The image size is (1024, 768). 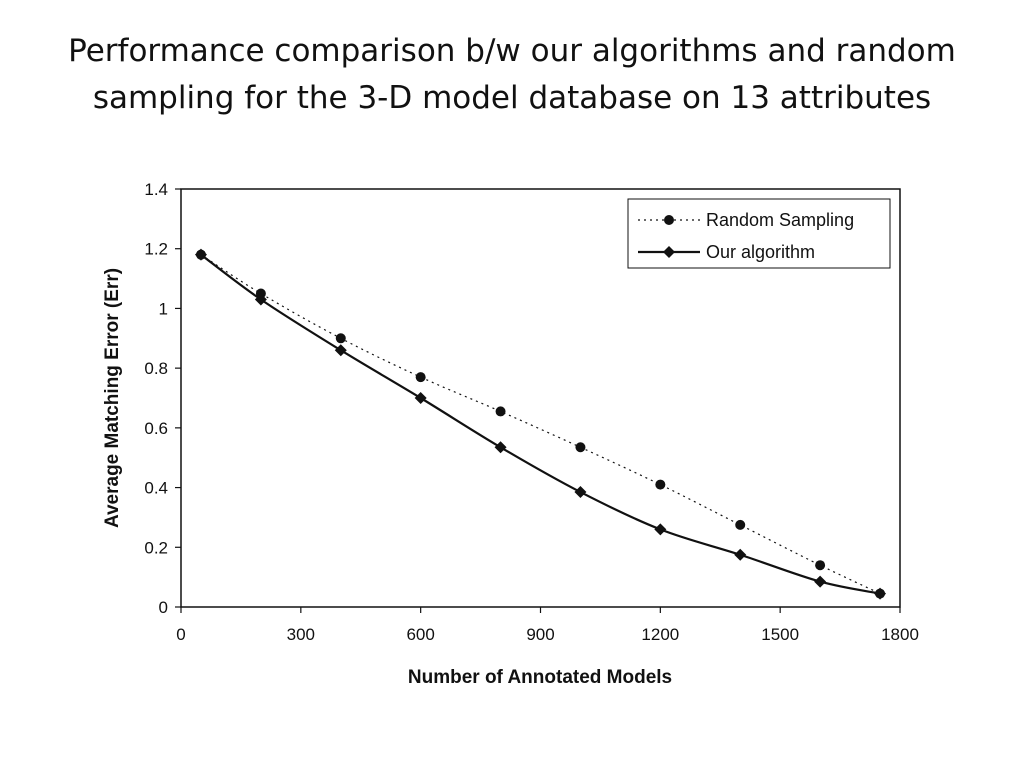 I want to click on y-tick-label: 1.2, so click(x=156, y=249).